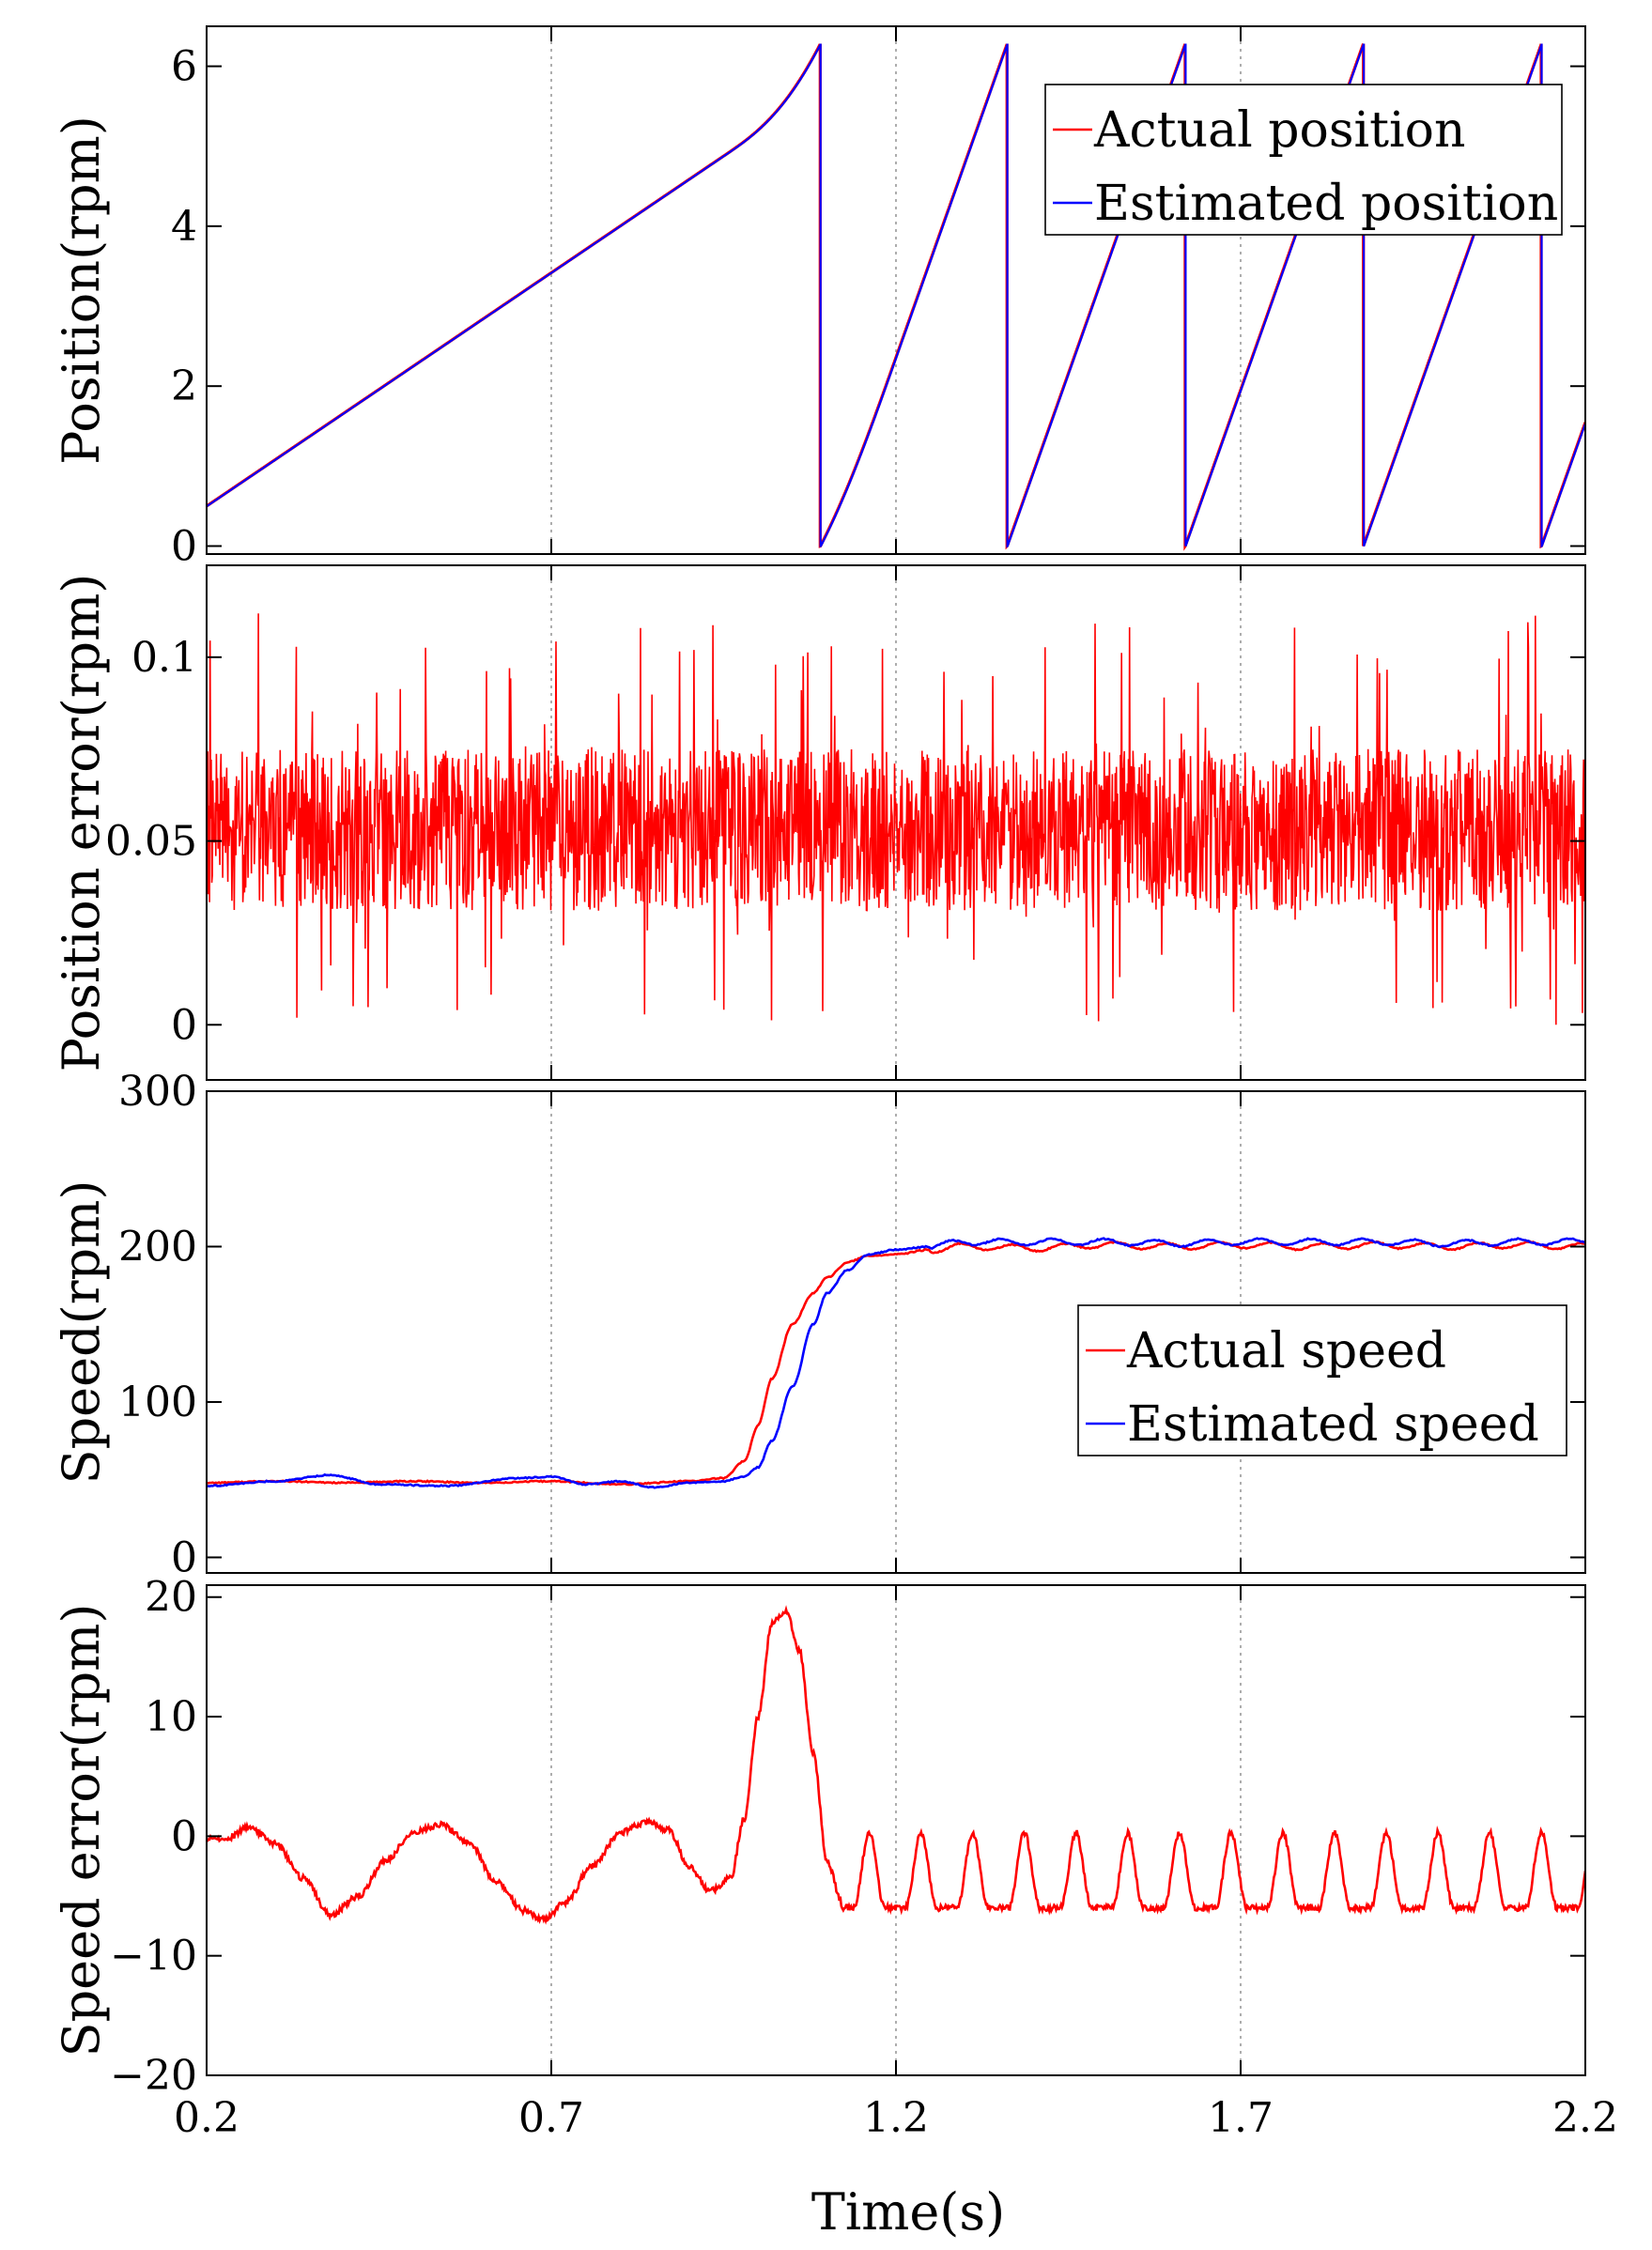  I want to click on speed_error-ytick-label: 10, so click(171, 1717).